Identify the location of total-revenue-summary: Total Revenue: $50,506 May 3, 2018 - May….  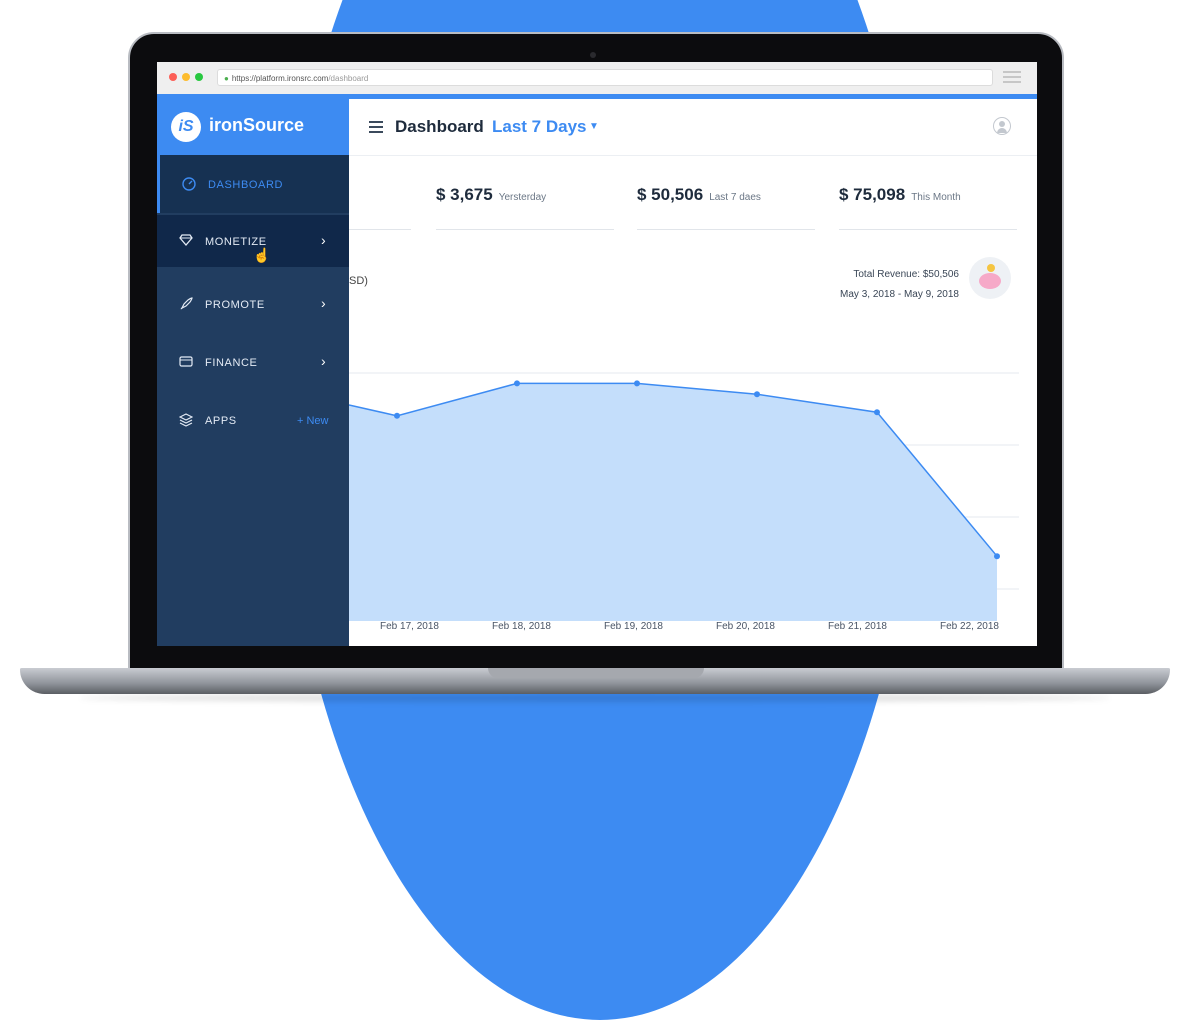
(899, 285).